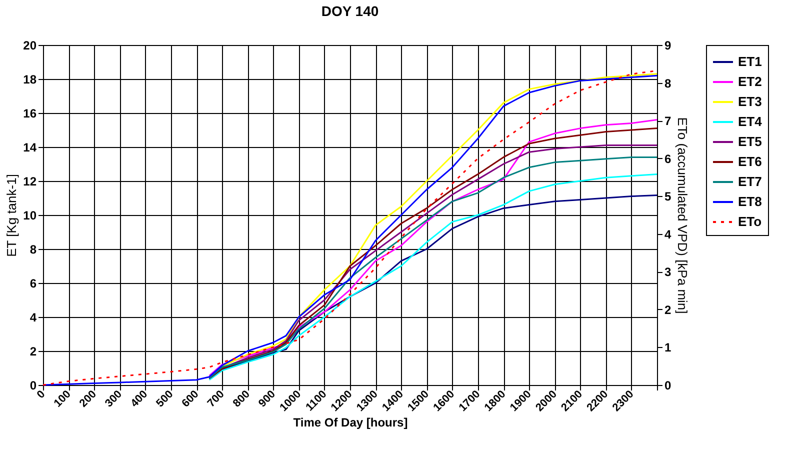 The image size is (800, 472). I want to click on legend-label: ET6, so click(750, 161).